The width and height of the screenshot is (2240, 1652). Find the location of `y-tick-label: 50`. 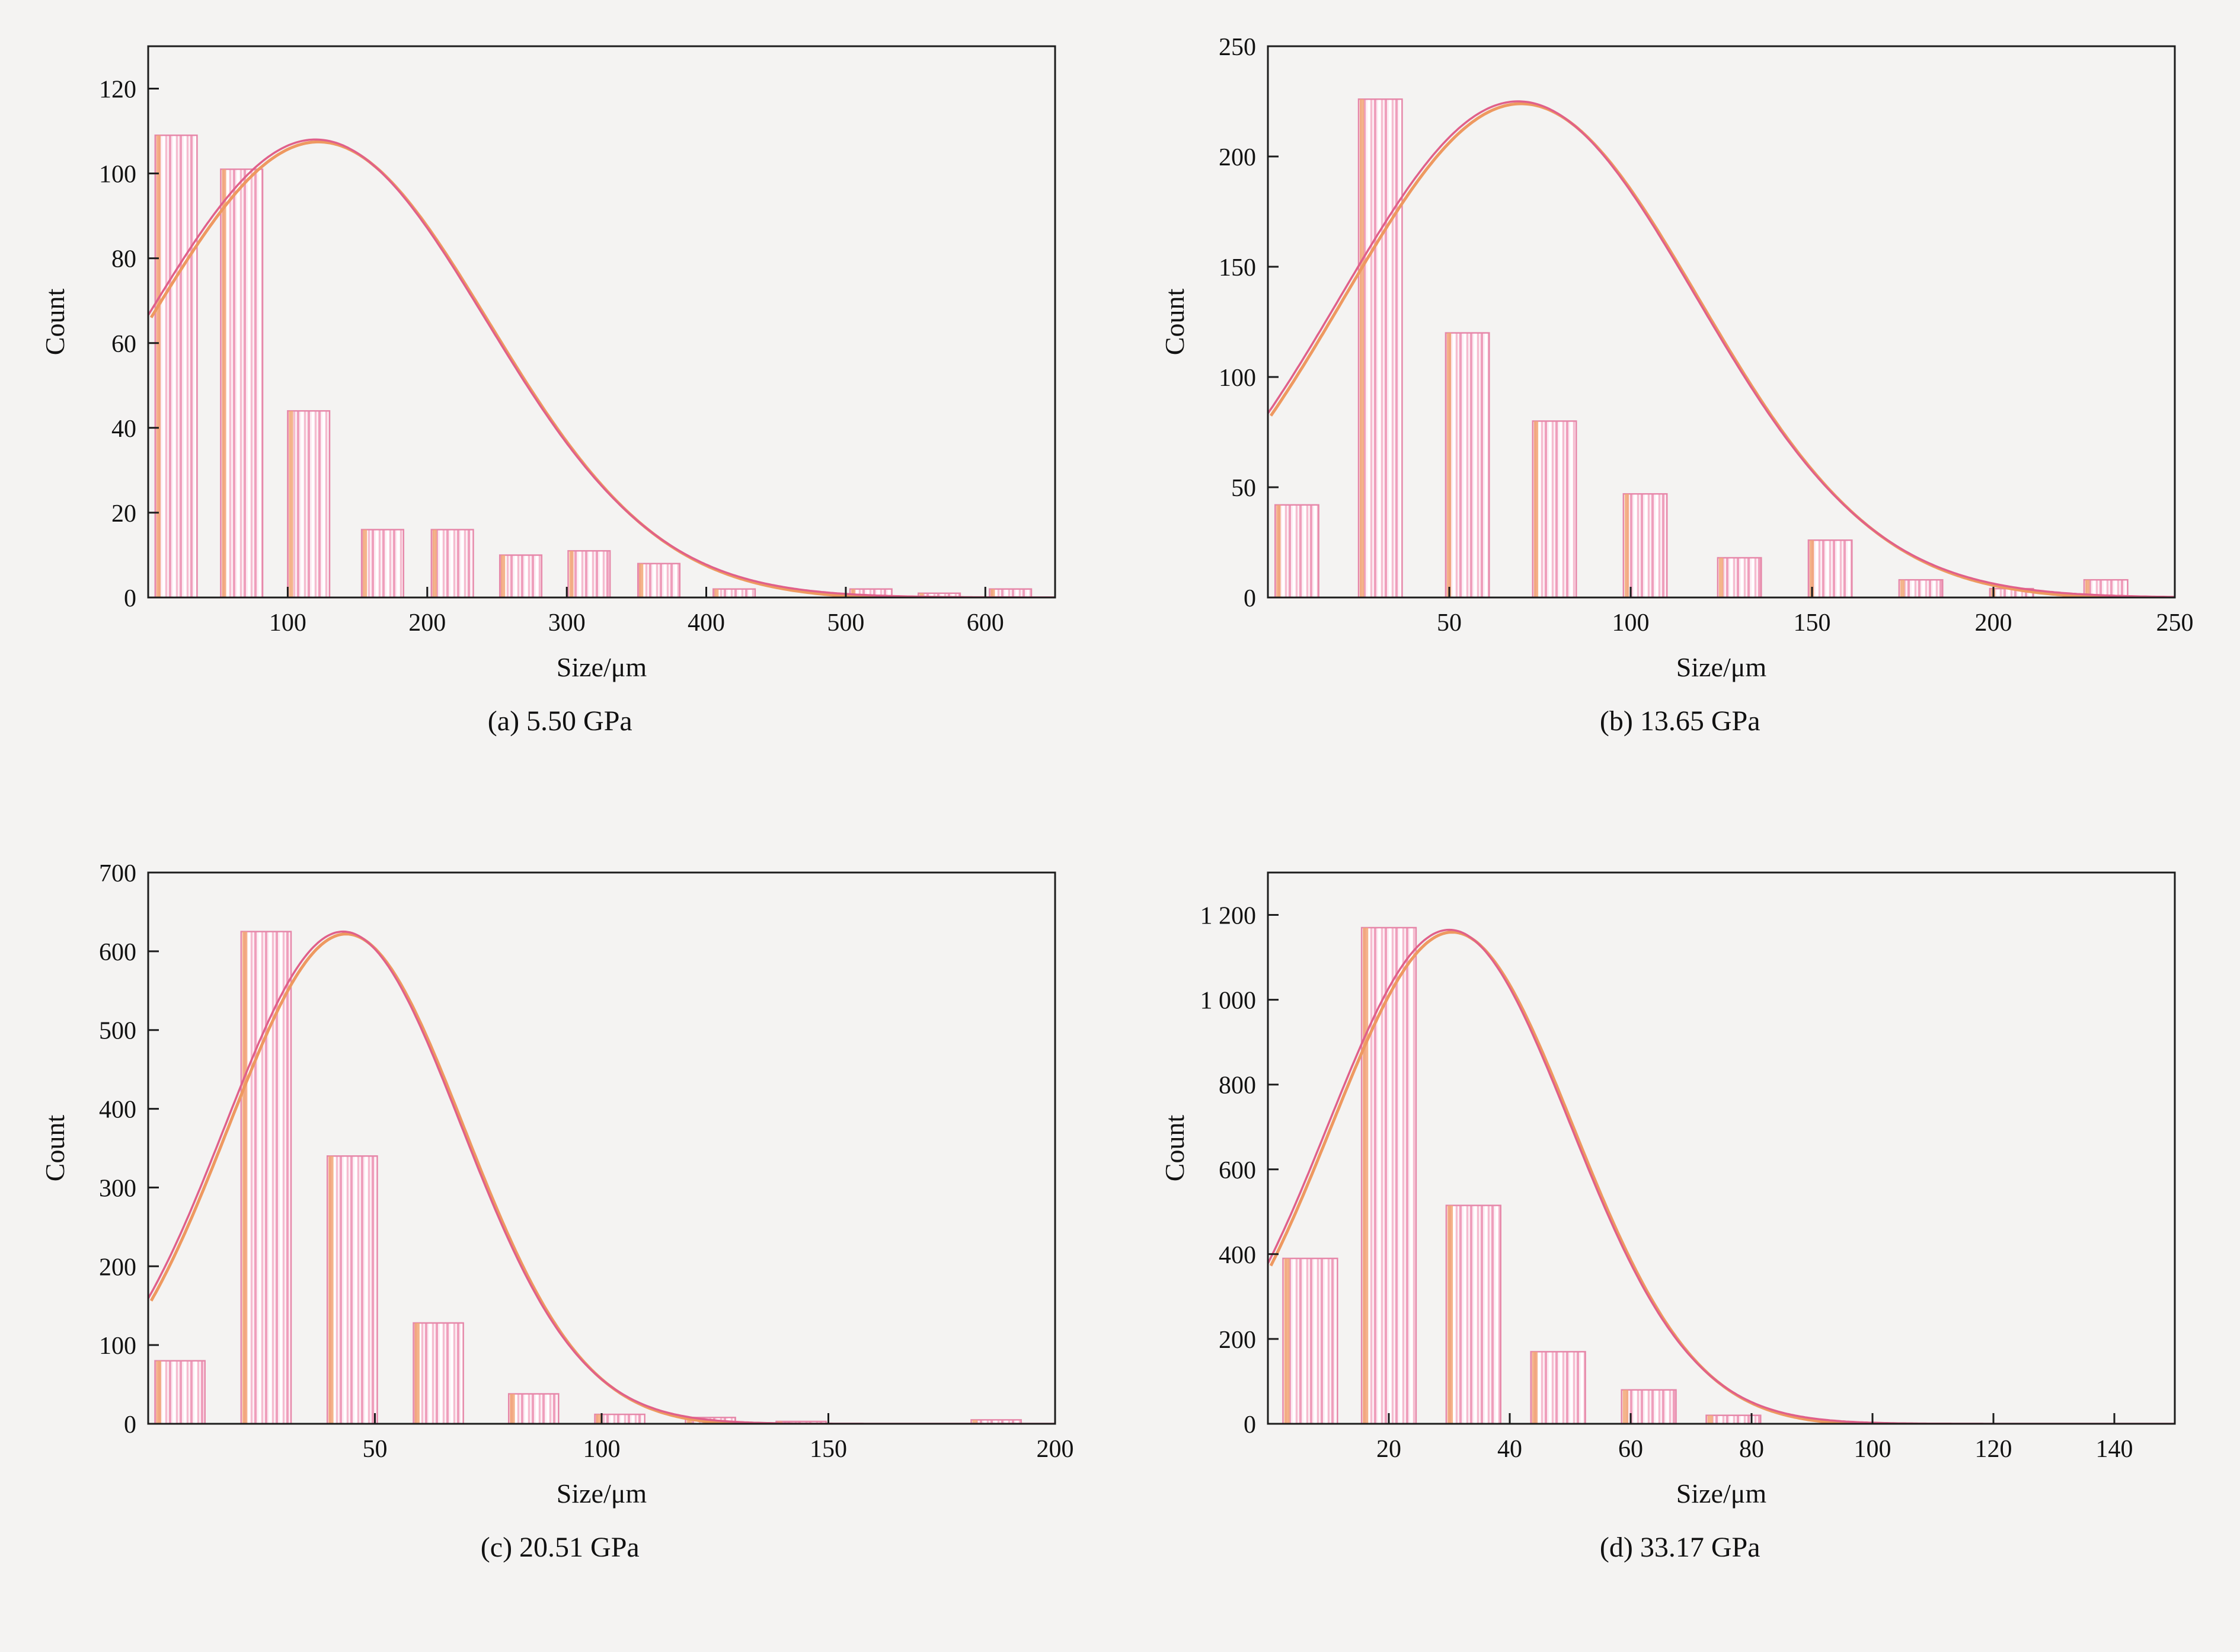

y-tick-label: 50 is located at coordinates (1244, 489).